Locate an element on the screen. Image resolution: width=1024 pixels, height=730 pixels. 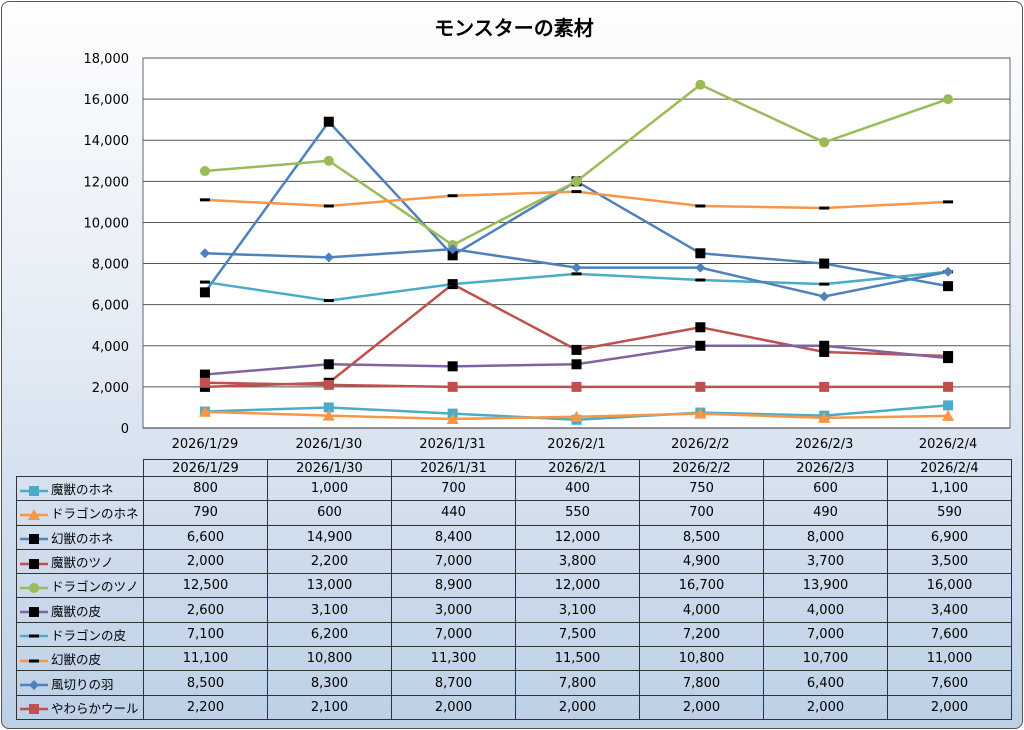
legend-label: 風切りの羽 is located at coordinates (82, 684).